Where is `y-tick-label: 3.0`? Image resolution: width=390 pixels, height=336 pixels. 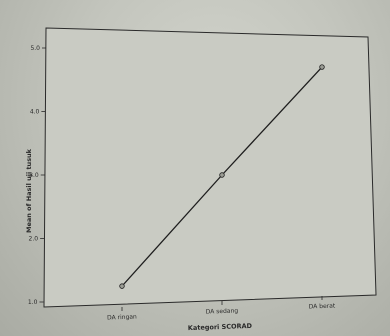
y-tick-label: 3.0 is located at coordinates (34, 175).